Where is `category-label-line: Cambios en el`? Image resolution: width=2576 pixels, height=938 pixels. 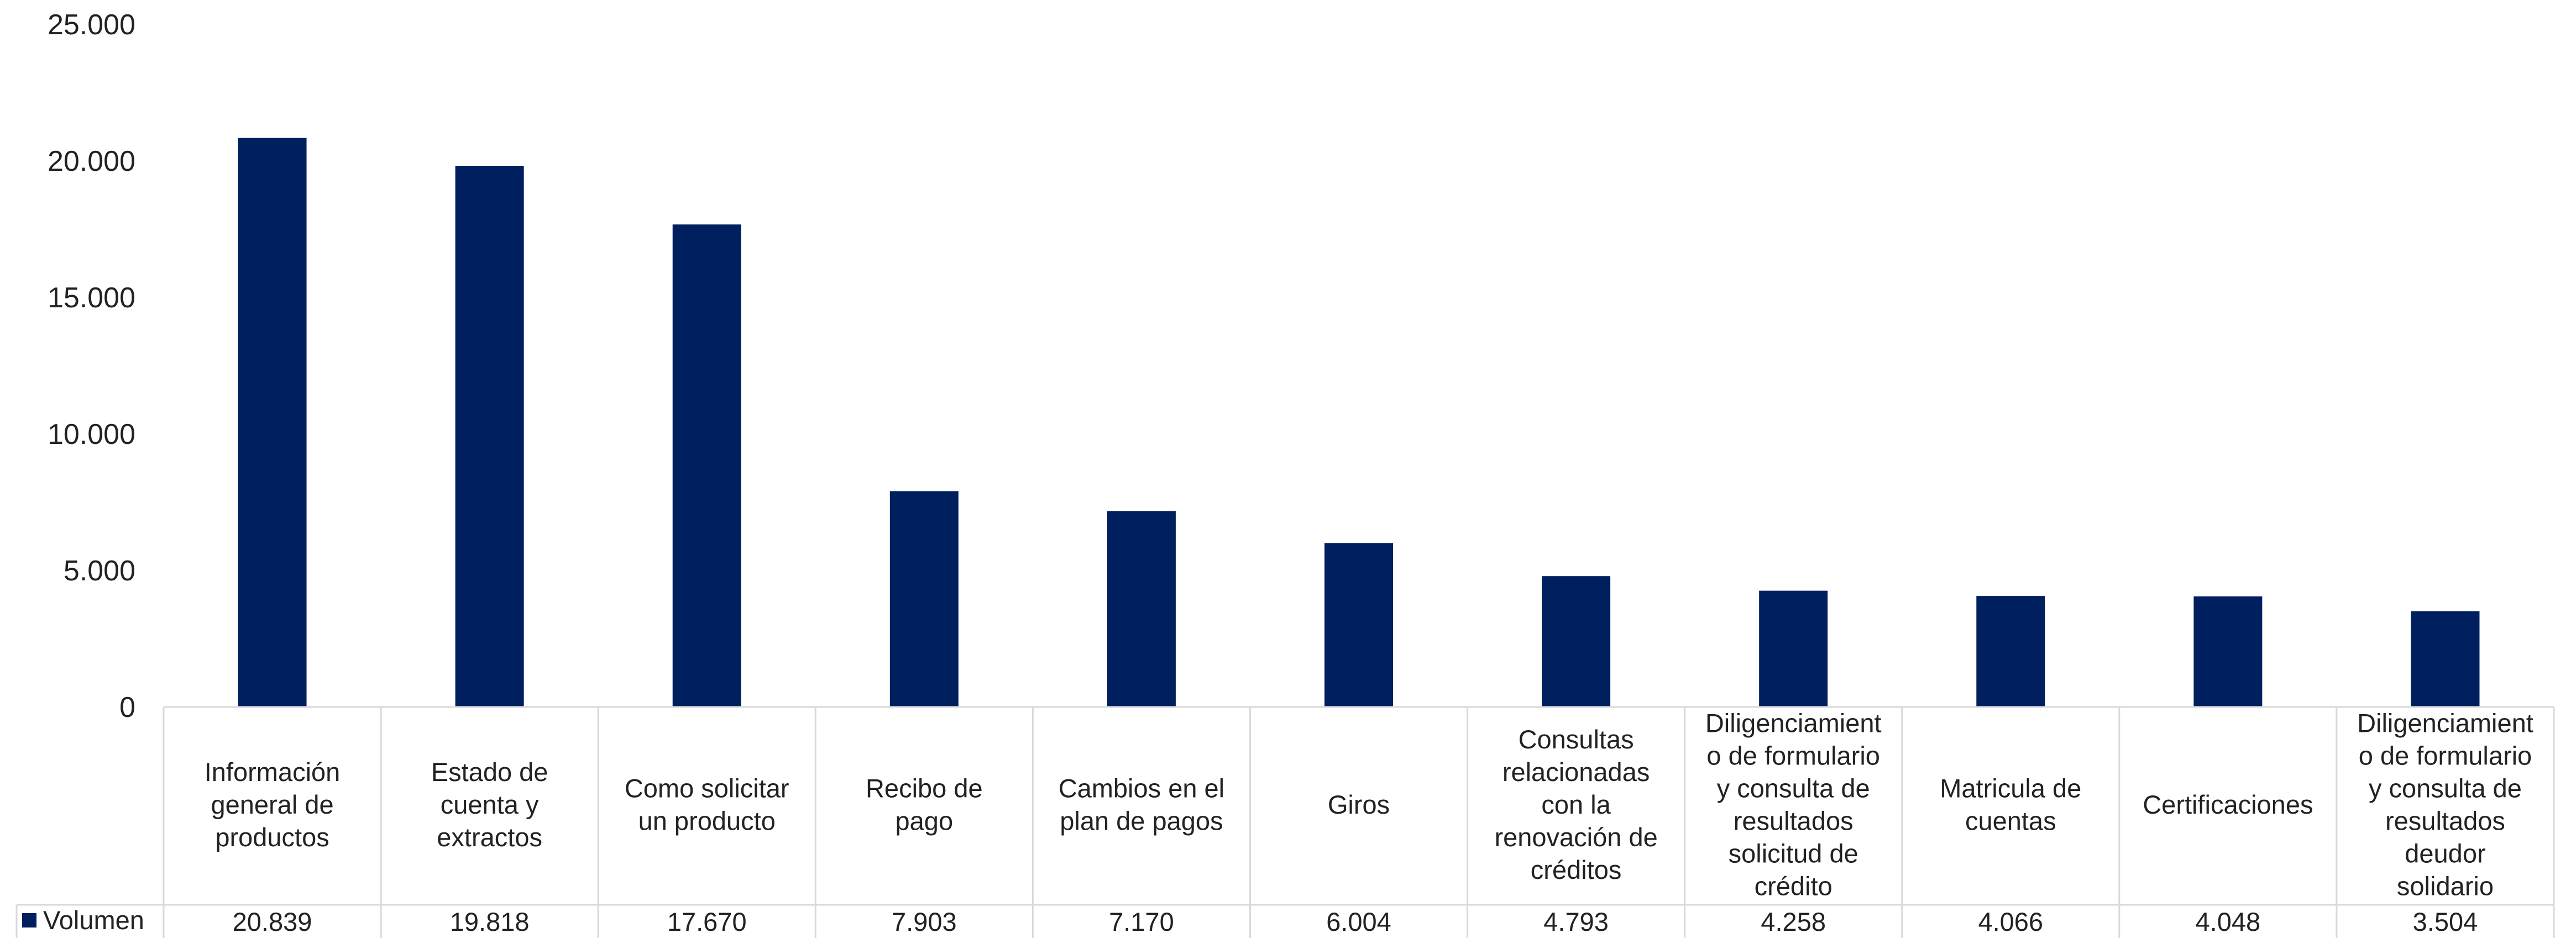 category-label-line: Cambios en el is located at coordinates (1141, 788).